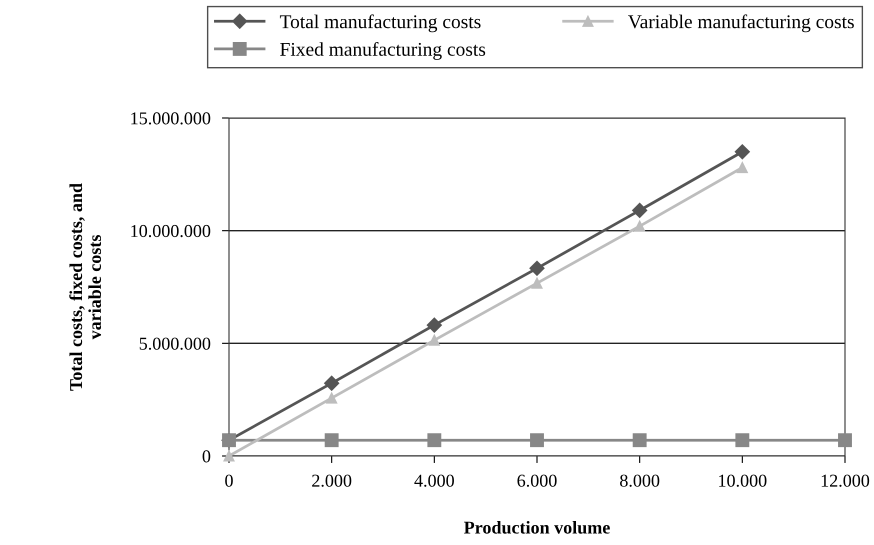 The width and height of the screenshot is (874, 545). What do you see at coordinates (537, 527) in the screenshot?
I see `x-axis-title: Production volume` at bounding box center [537, 527].